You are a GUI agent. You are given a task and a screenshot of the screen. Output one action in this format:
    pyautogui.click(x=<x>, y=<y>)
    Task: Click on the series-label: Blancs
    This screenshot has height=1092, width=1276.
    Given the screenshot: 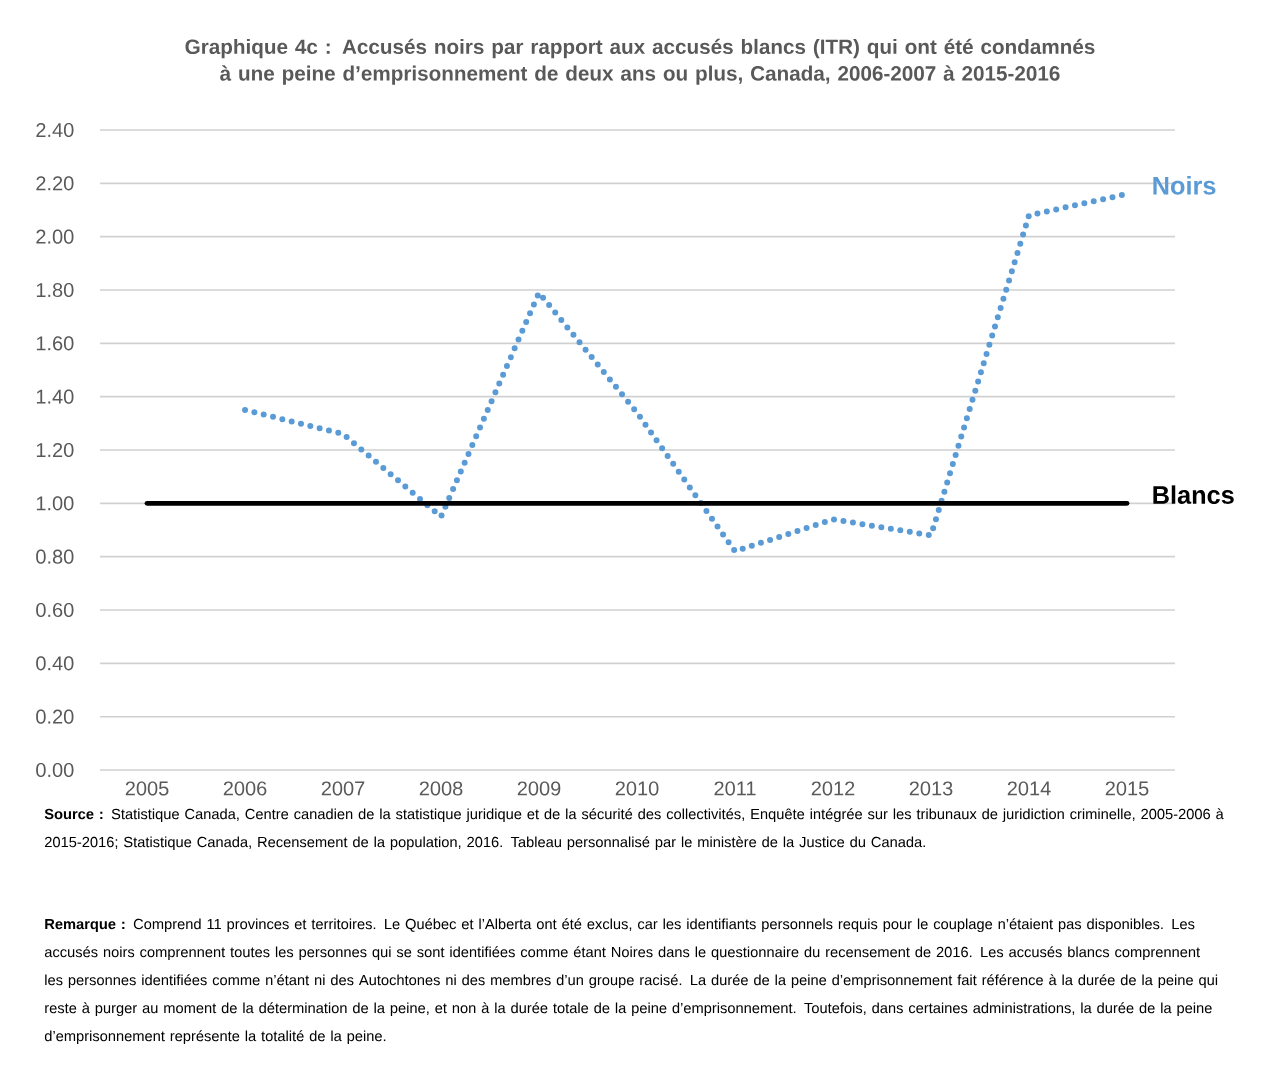 What is the action you would take?
    pyautogui.click(x=1193, y=494)
    